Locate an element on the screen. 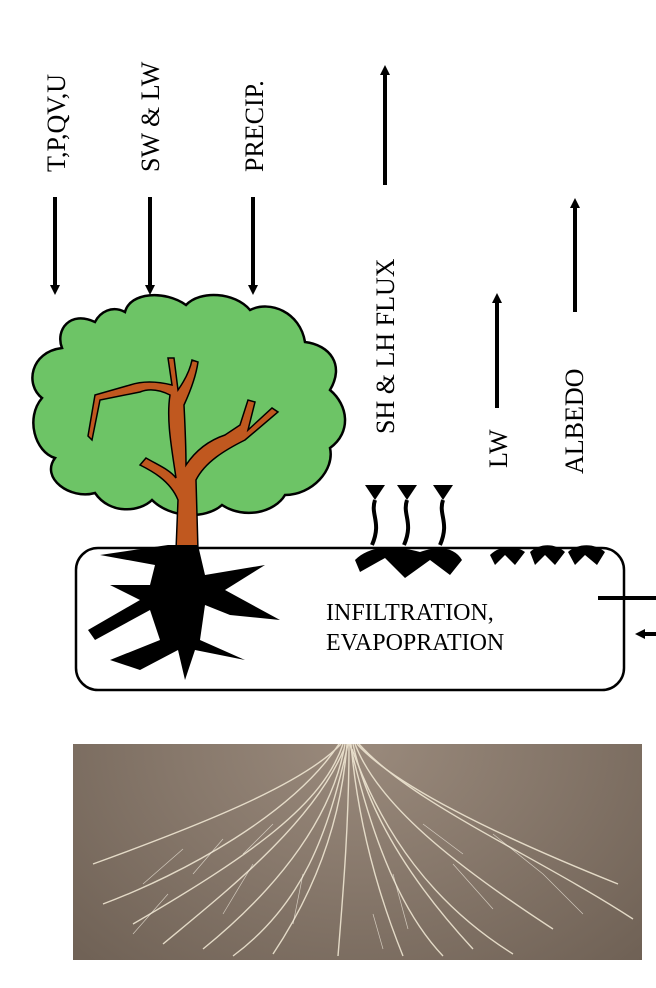 This screenshot has width=656, height=988. tree-canopy is located at coordinates (189, 405).